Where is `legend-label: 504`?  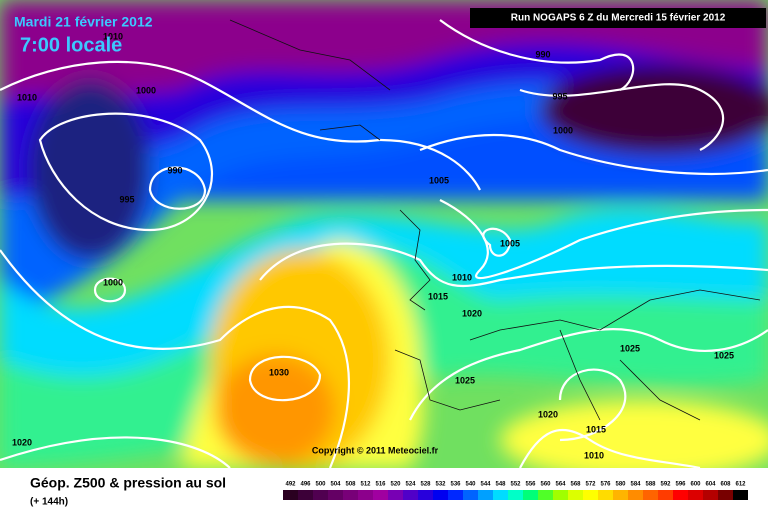 legend-label: 504 is located at coordinates (335, 485).